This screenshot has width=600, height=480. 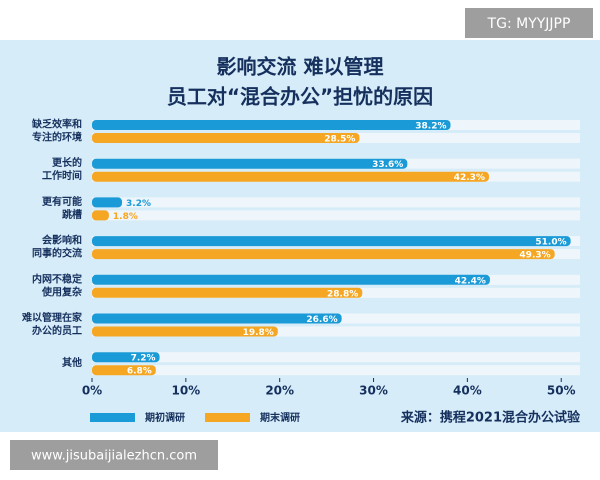 I want to click on value-label: 28.8%, so click(x=342, y=294).